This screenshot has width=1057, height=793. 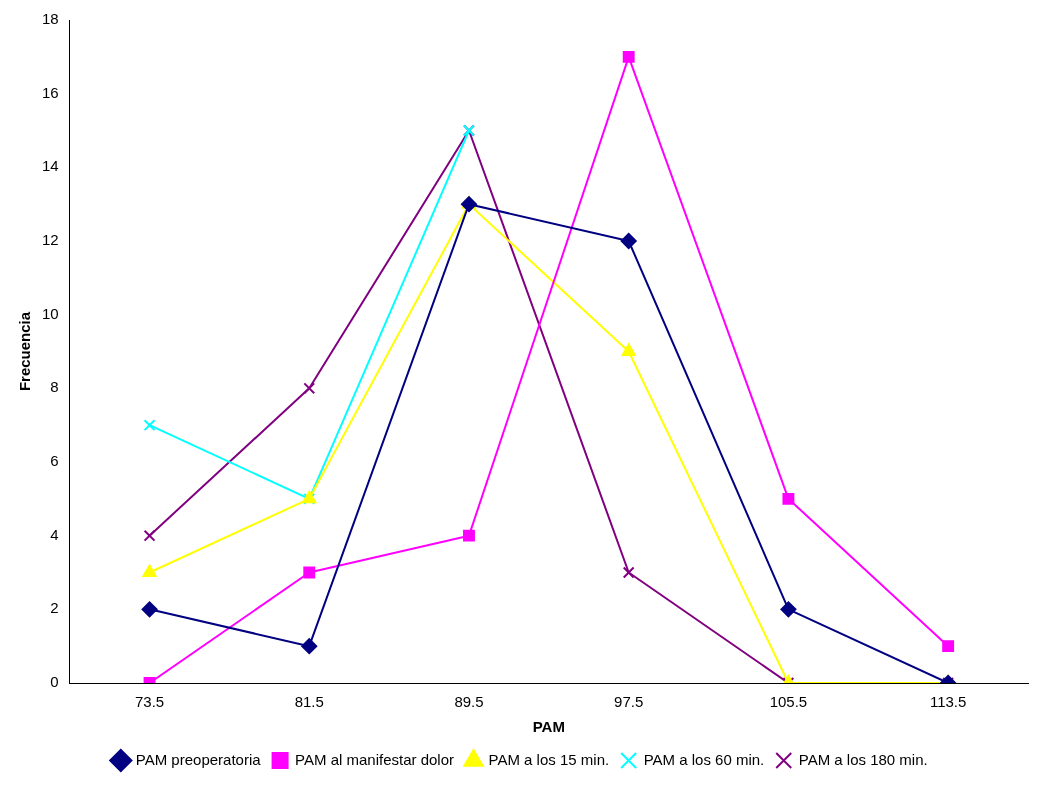 I want to click on legend-label: PAM al manifestar dolor, so click(x=375, y=759).